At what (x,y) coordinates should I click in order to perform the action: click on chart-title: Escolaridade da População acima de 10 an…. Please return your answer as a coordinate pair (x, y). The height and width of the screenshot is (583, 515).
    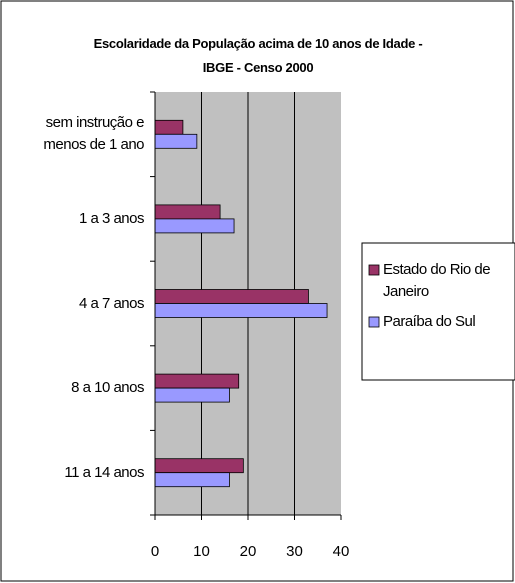
    Looking at the image, I should click on (258, 55).